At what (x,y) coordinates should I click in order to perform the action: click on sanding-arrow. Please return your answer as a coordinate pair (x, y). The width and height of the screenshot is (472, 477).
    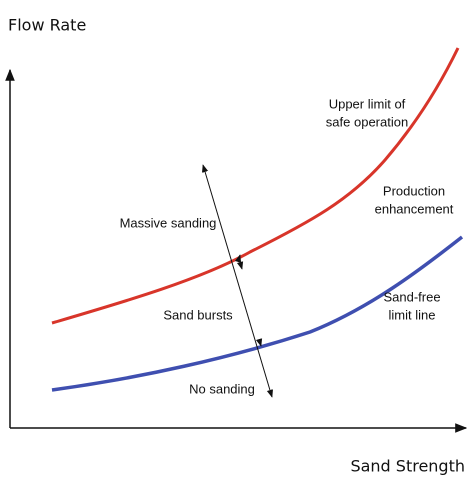
    Looking at the image, I should click on (237, 281).